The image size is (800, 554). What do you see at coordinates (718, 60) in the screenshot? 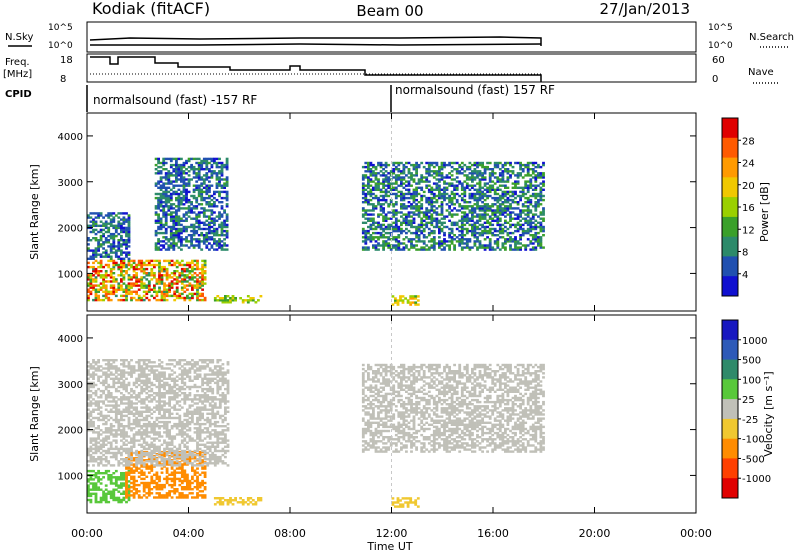
I see `nave-tick-top: 60` at bounding box center [718, 60].